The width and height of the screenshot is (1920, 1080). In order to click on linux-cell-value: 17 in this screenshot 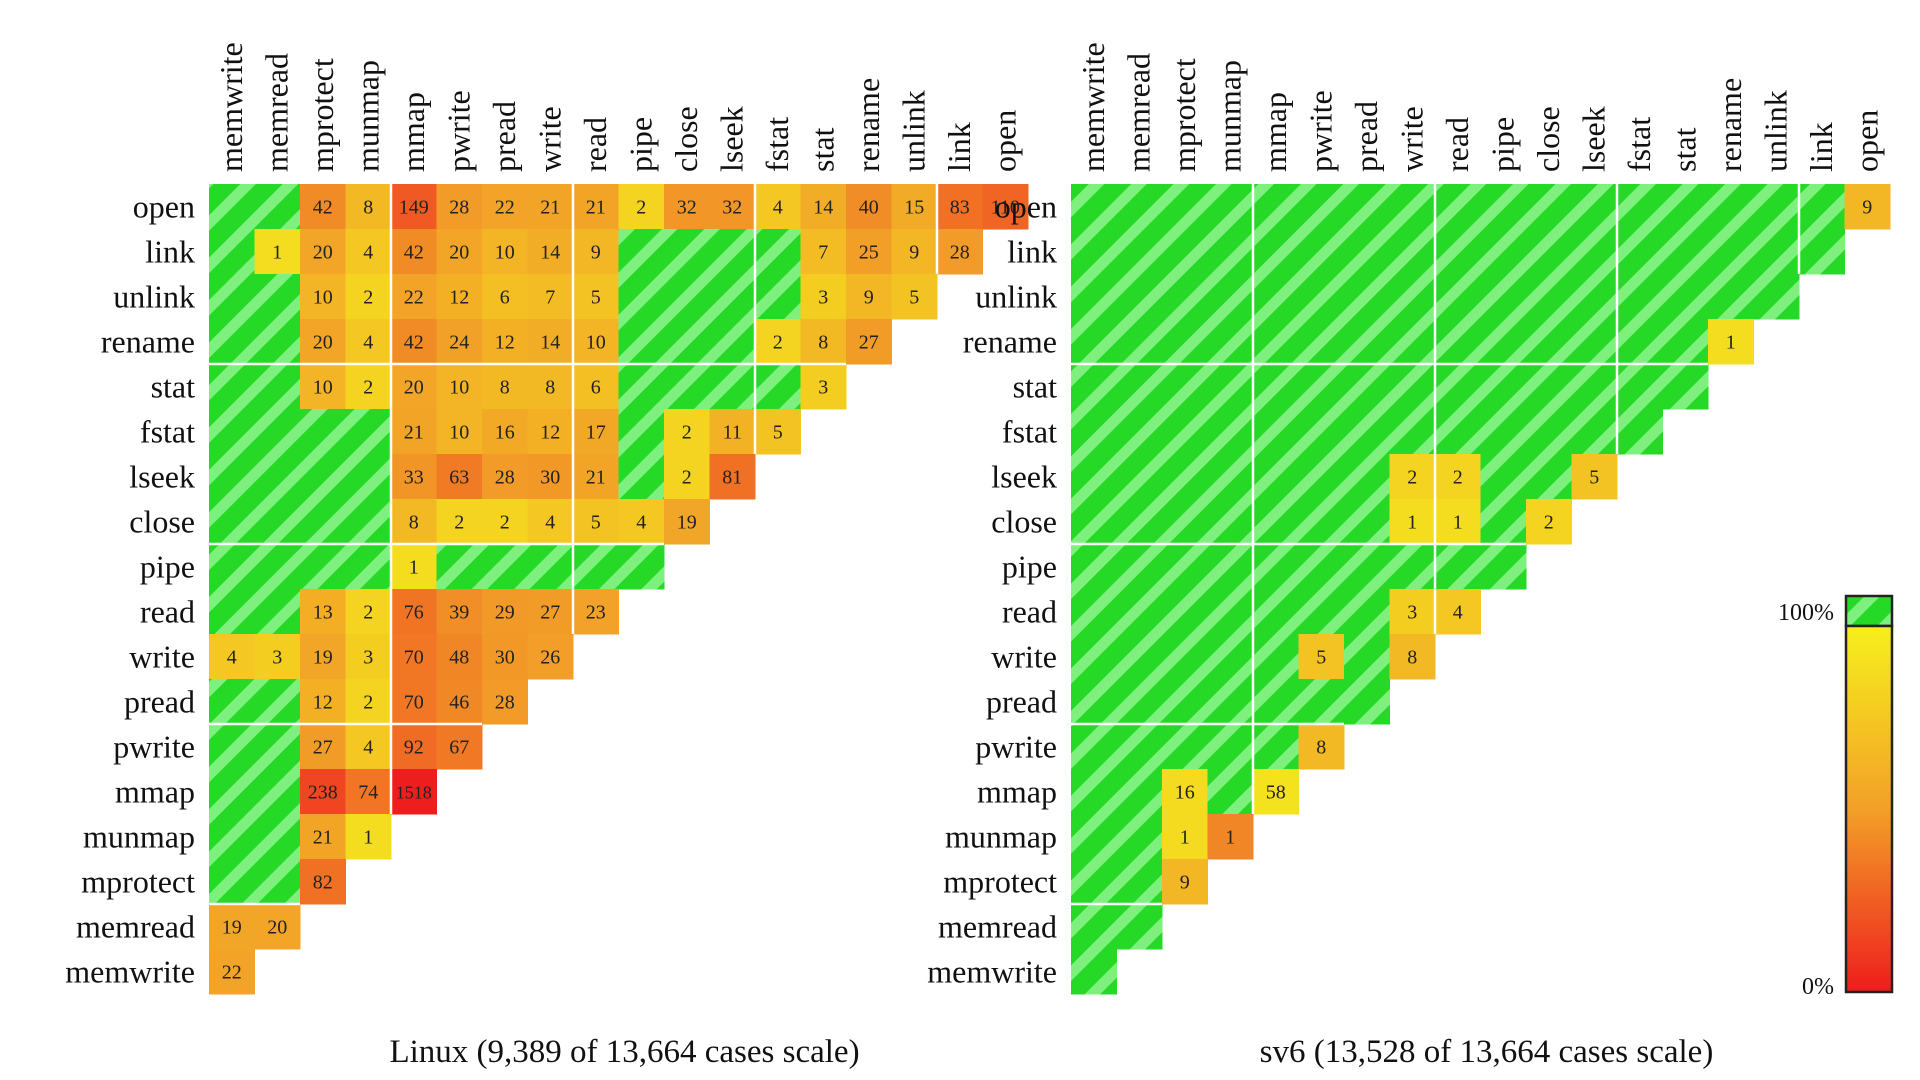, I will do `click(596, 433)`.